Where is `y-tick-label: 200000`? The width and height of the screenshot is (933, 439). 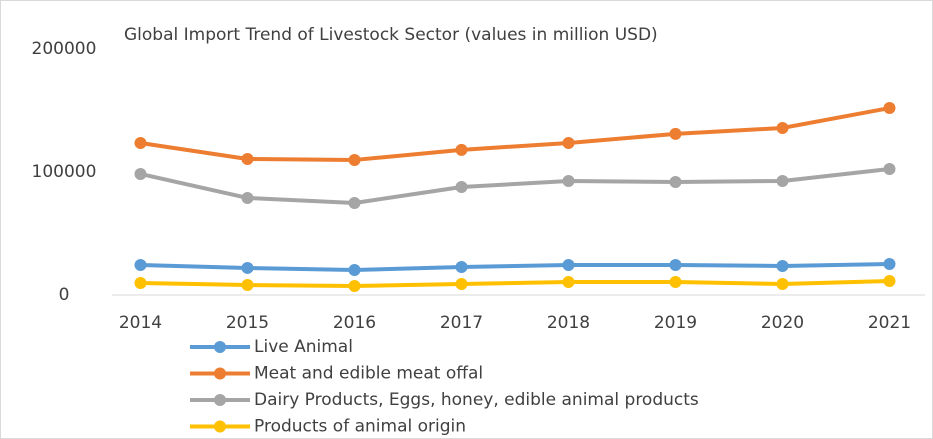
y-tick-label: 200000 is located at coordinates (64, 49).